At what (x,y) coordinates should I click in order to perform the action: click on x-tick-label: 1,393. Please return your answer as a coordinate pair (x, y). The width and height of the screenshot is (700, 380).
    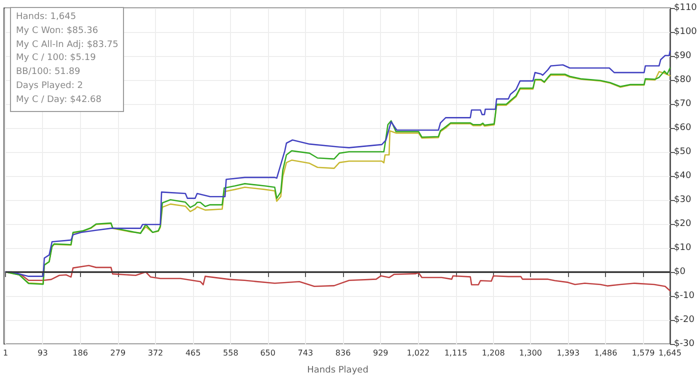
    Looking at the image, I should click on (568, 353).